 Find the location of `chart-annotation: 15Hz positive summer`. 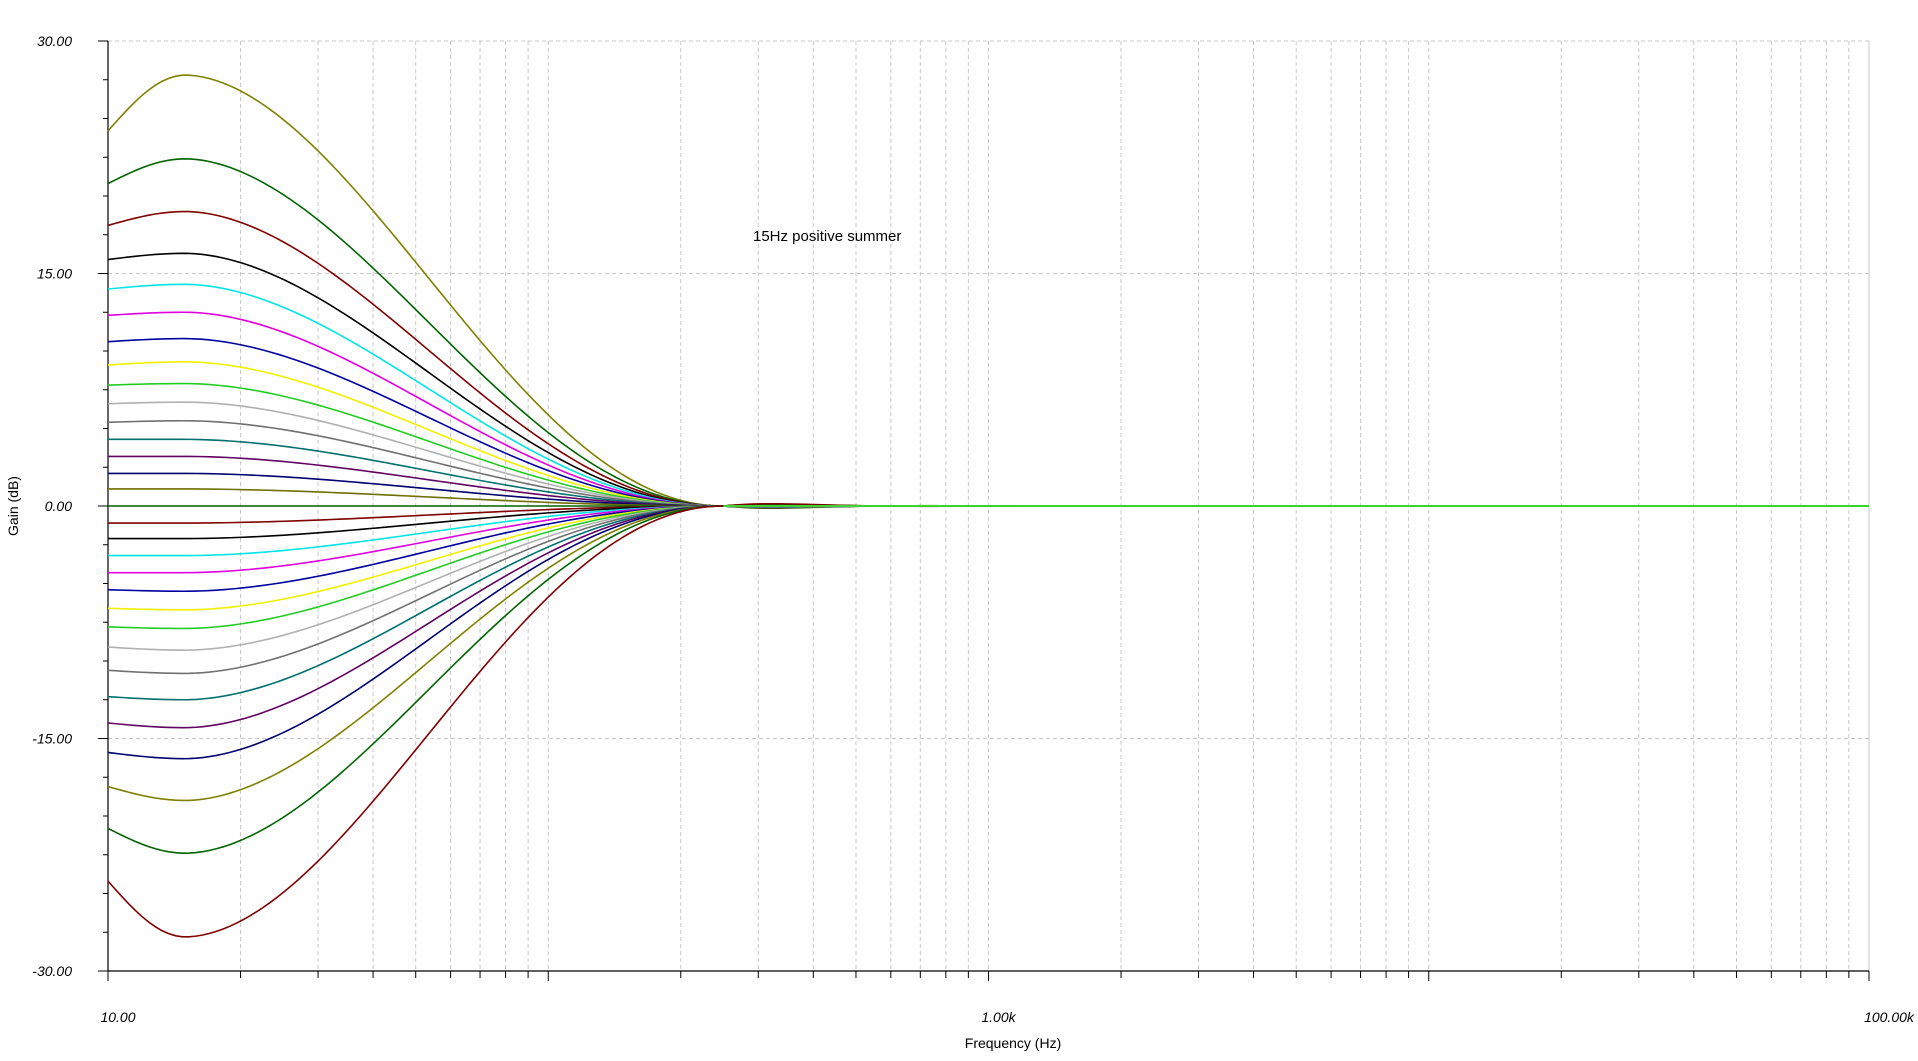

chart-annotation: 15Hz positive summer is located at coordinates (827, 236).